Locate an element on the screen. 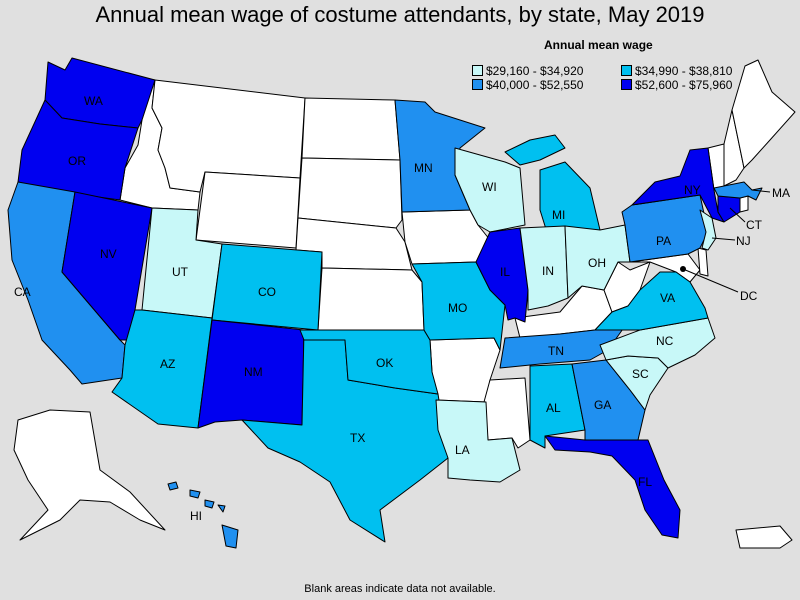 The width and height of the screenshot is (800, 600). label-CT: CT is located at coordinates (754, 225).